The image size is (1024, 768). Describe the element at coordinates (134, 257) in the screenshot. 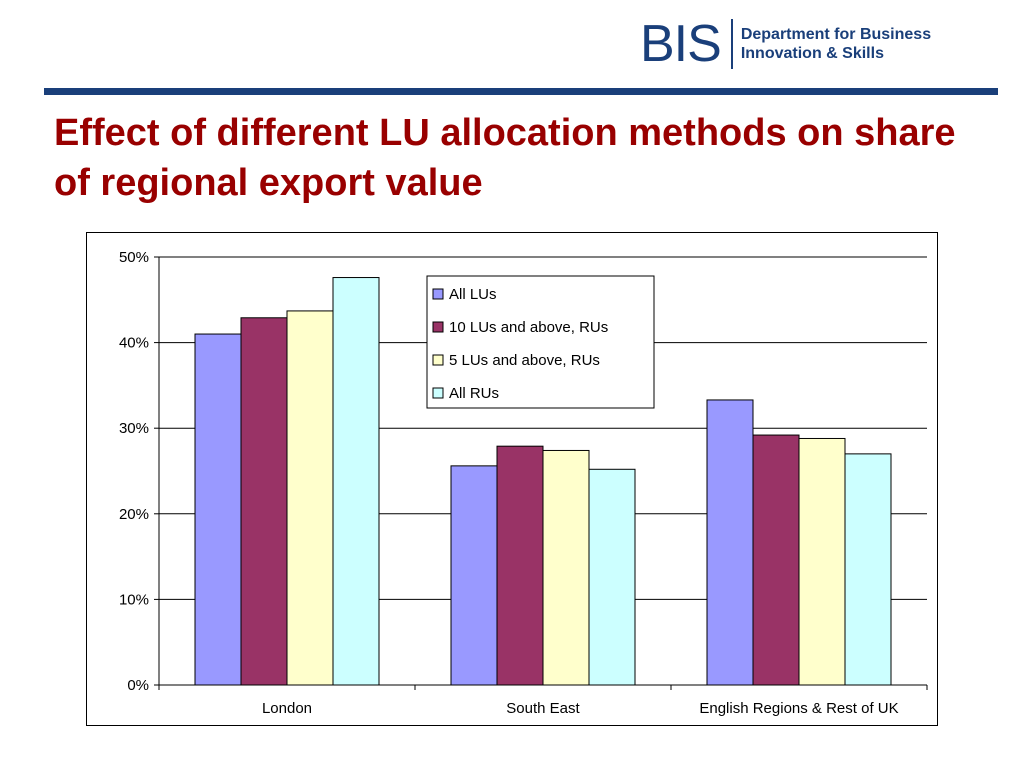

I see `y-tick-label: 50%` at that location.